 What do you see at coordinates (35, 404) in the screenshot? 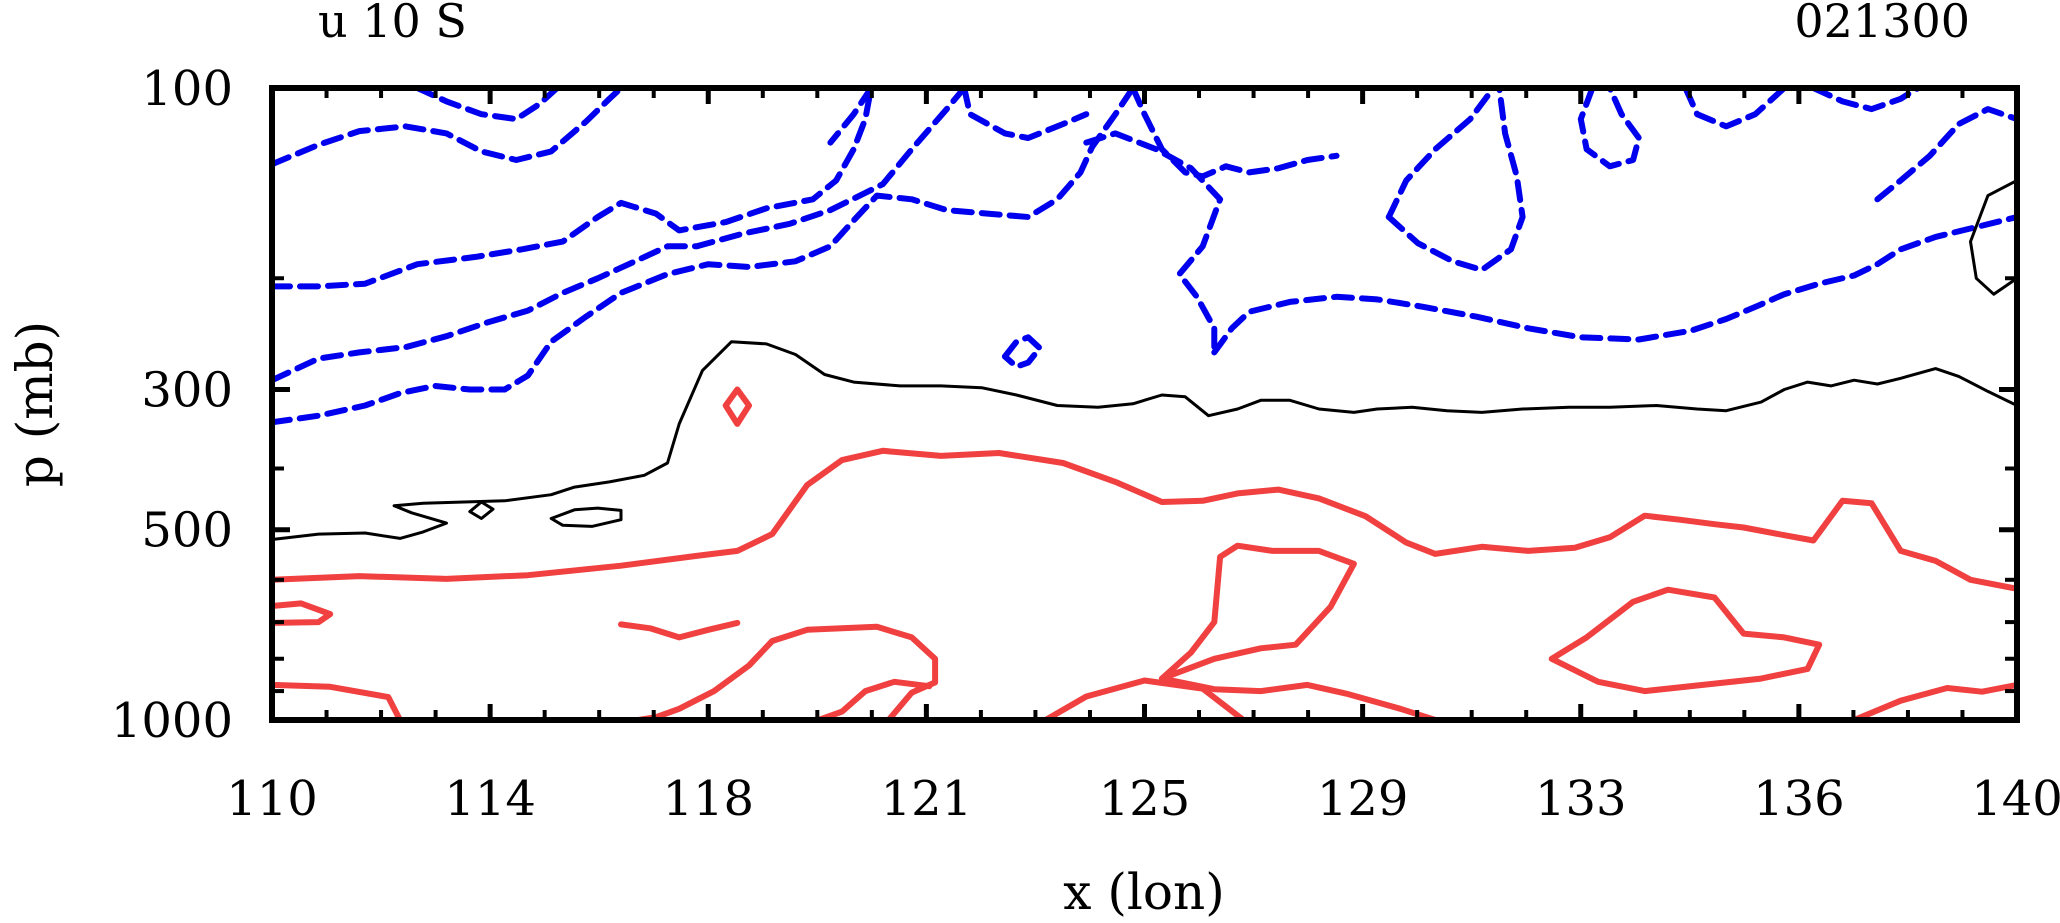
I see `y-axis-title: p (mb)` at bounding box center [35, 404].